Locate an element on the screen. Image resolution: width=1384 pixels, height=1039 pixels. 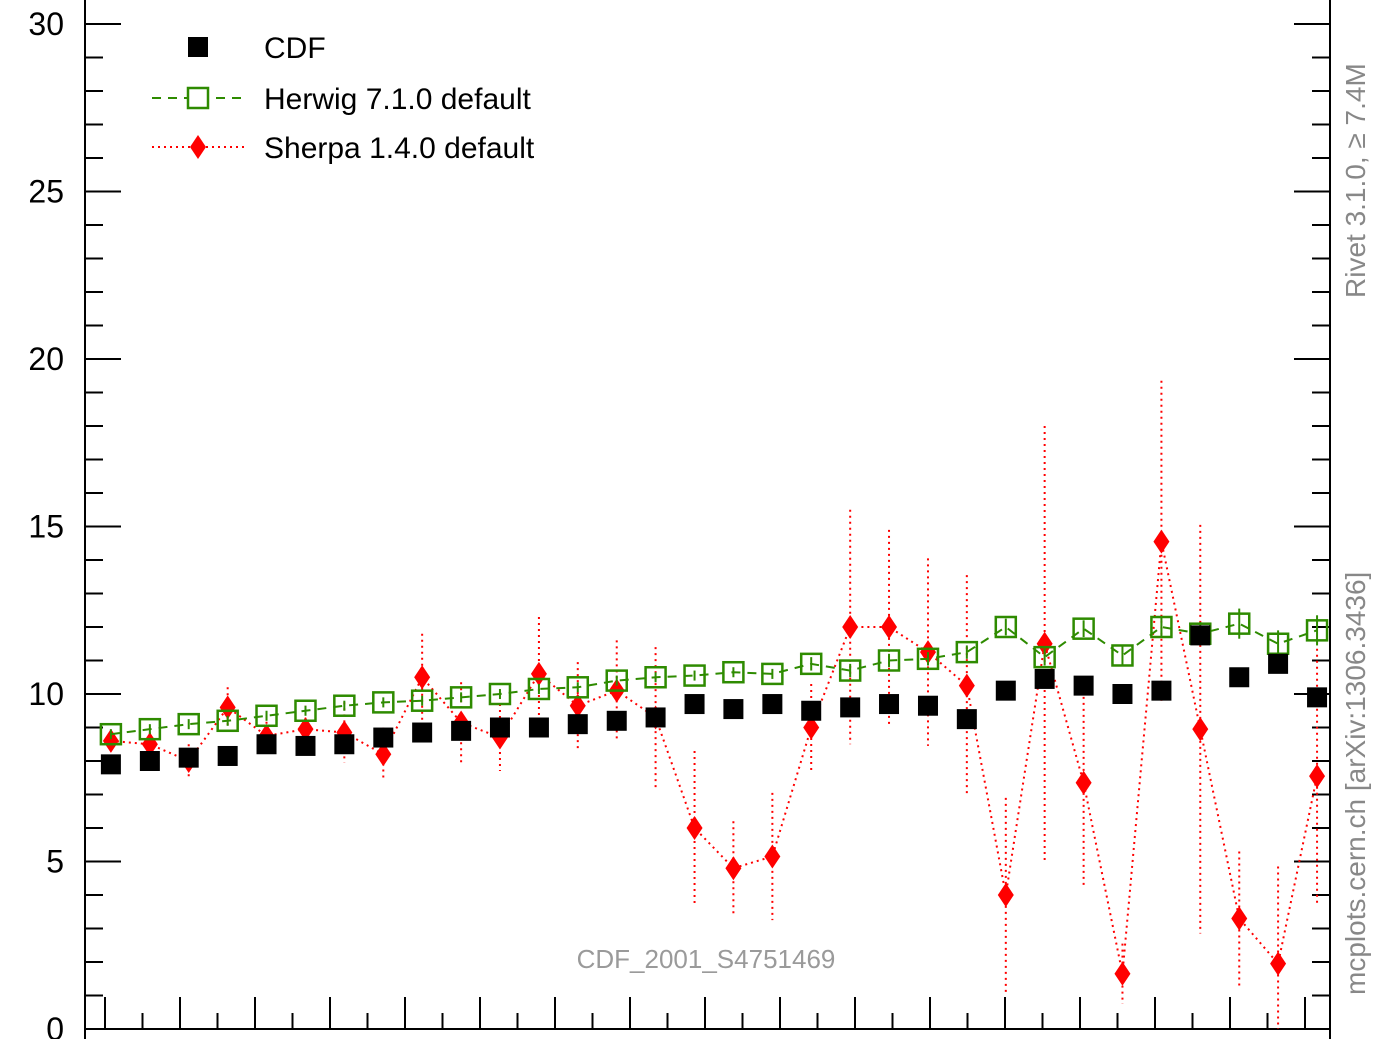
y-tick-label: 5 is located at coordinates (55, 862).